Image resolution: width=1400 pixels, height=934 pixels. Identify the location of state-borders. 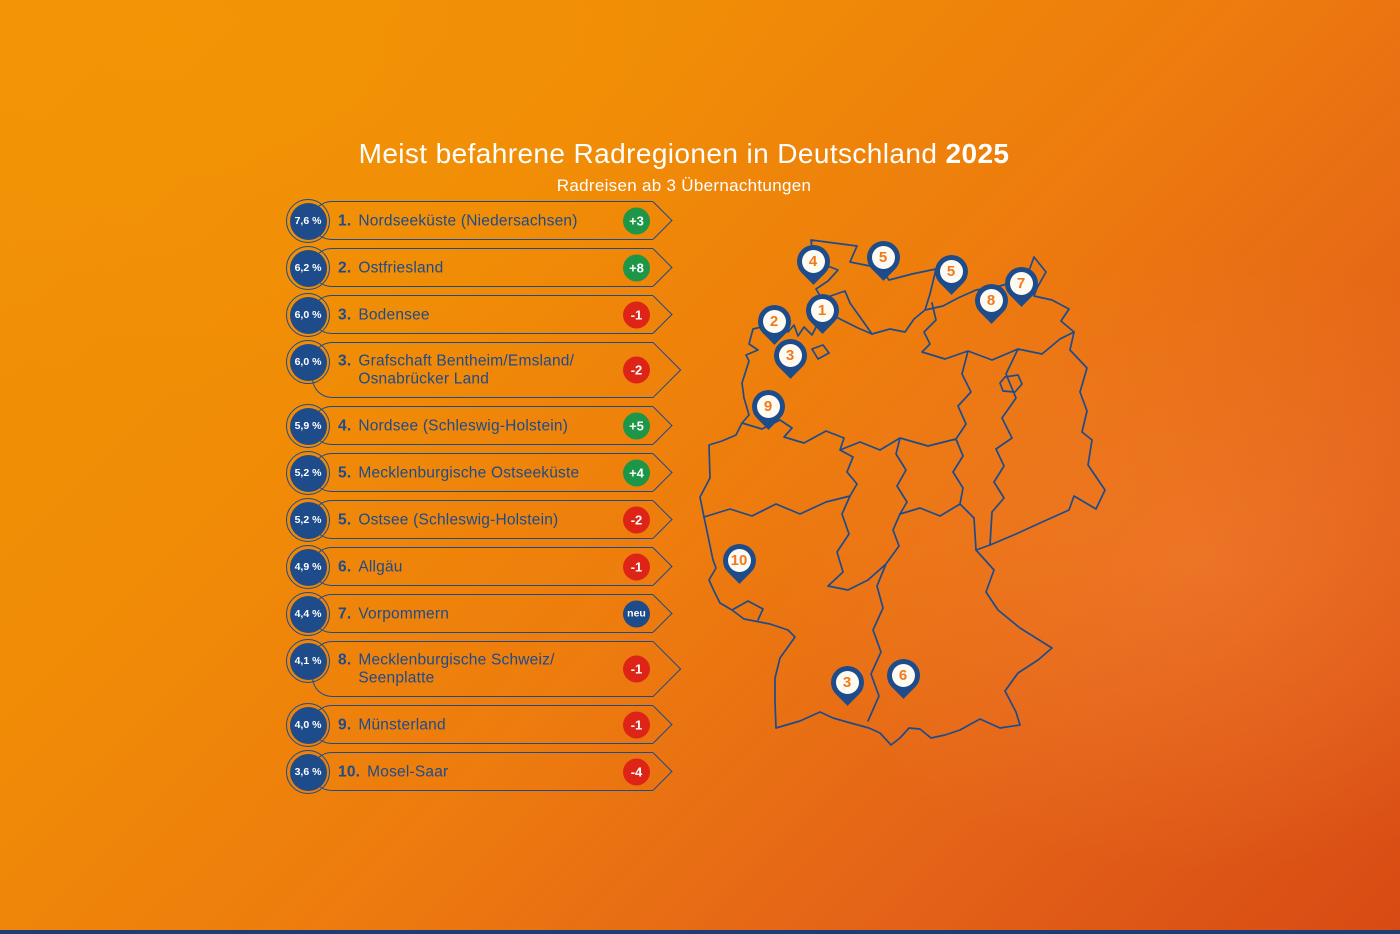
(889, 512).